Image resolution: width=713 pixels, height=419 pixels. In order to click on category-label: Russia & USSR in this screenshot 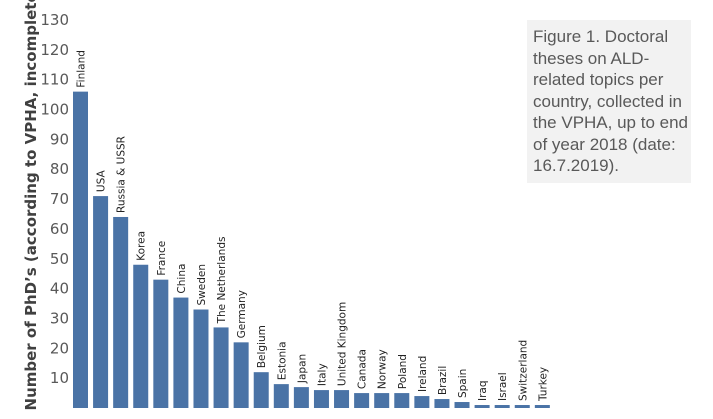, I will do `click(122, 174)`.